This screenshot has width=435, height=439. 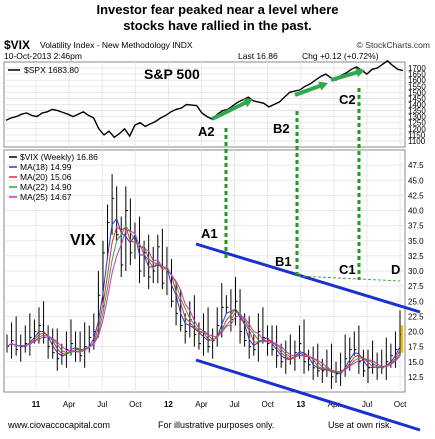 What do you see at coordinates (416, 195) in the screenshot?
I see `vix-tick-label: 42.5` at bounding box center [416, 195].